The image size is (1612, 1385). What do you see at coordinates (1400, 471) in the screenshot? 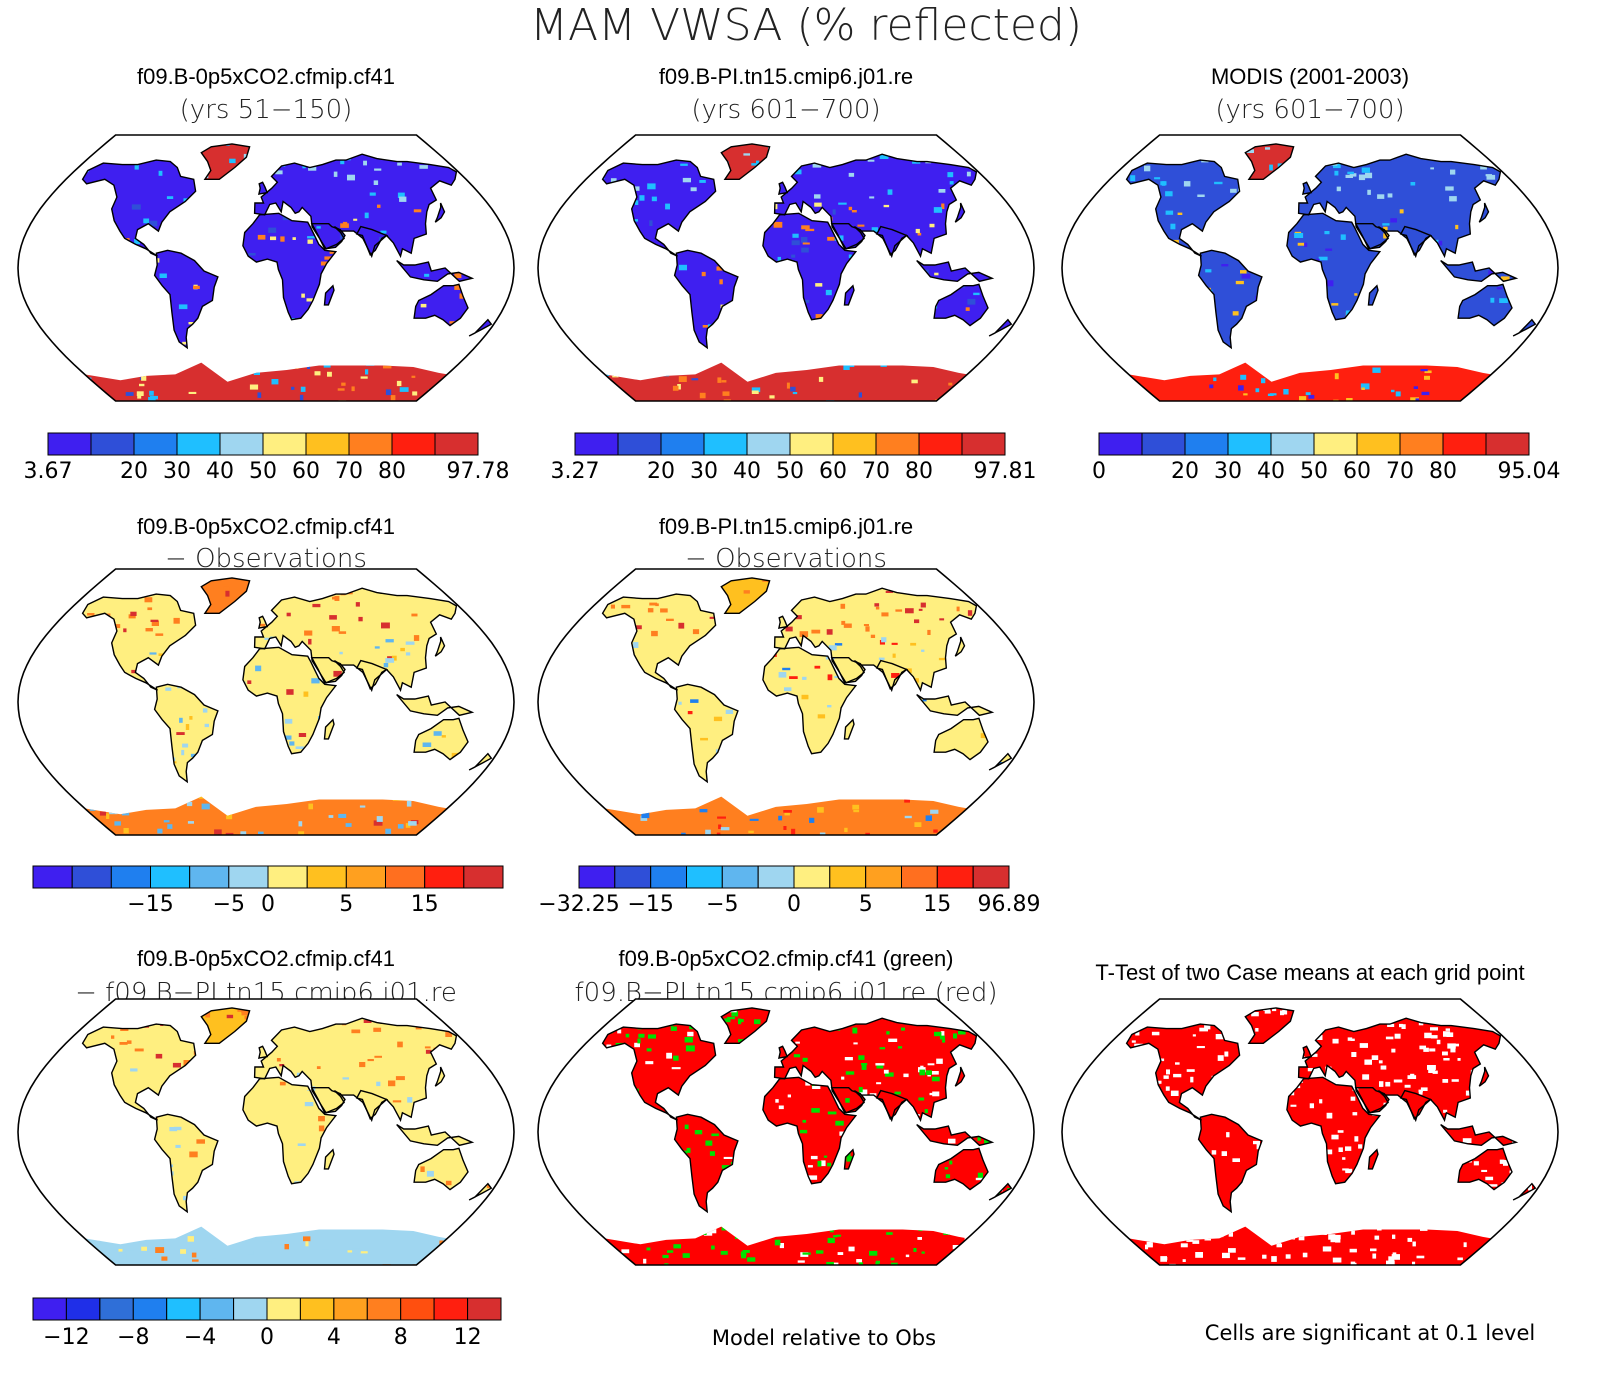
I see `colorbar-tick-label: 70` at bounding box center [1400, 471].